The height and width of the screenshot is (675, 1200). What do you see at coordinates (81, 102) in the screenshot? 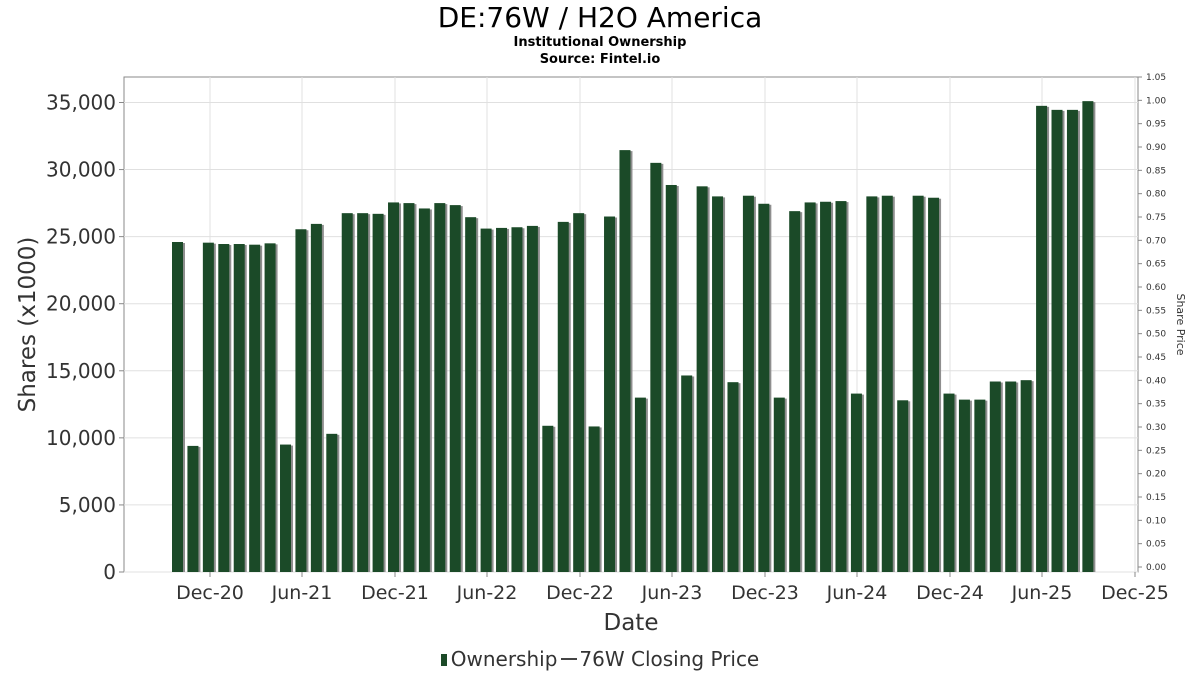
I see `y-tick-label: 35,000` at bounding box center [81, 102].